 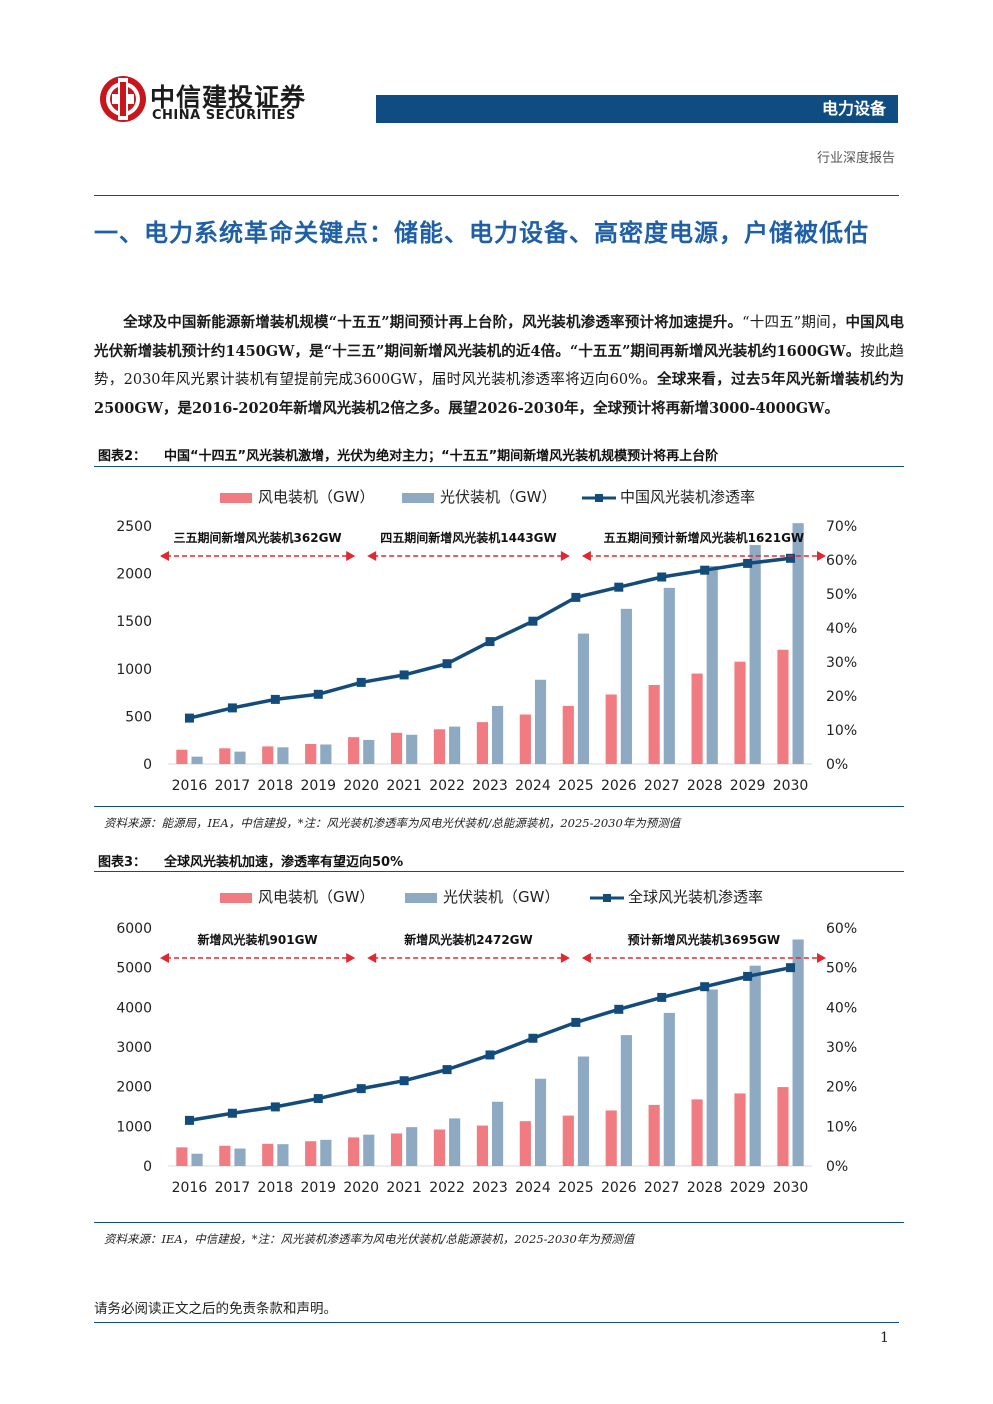 I want to click on legend-label-solar: 光伏装机（GW）, so click(x=501, y=897).